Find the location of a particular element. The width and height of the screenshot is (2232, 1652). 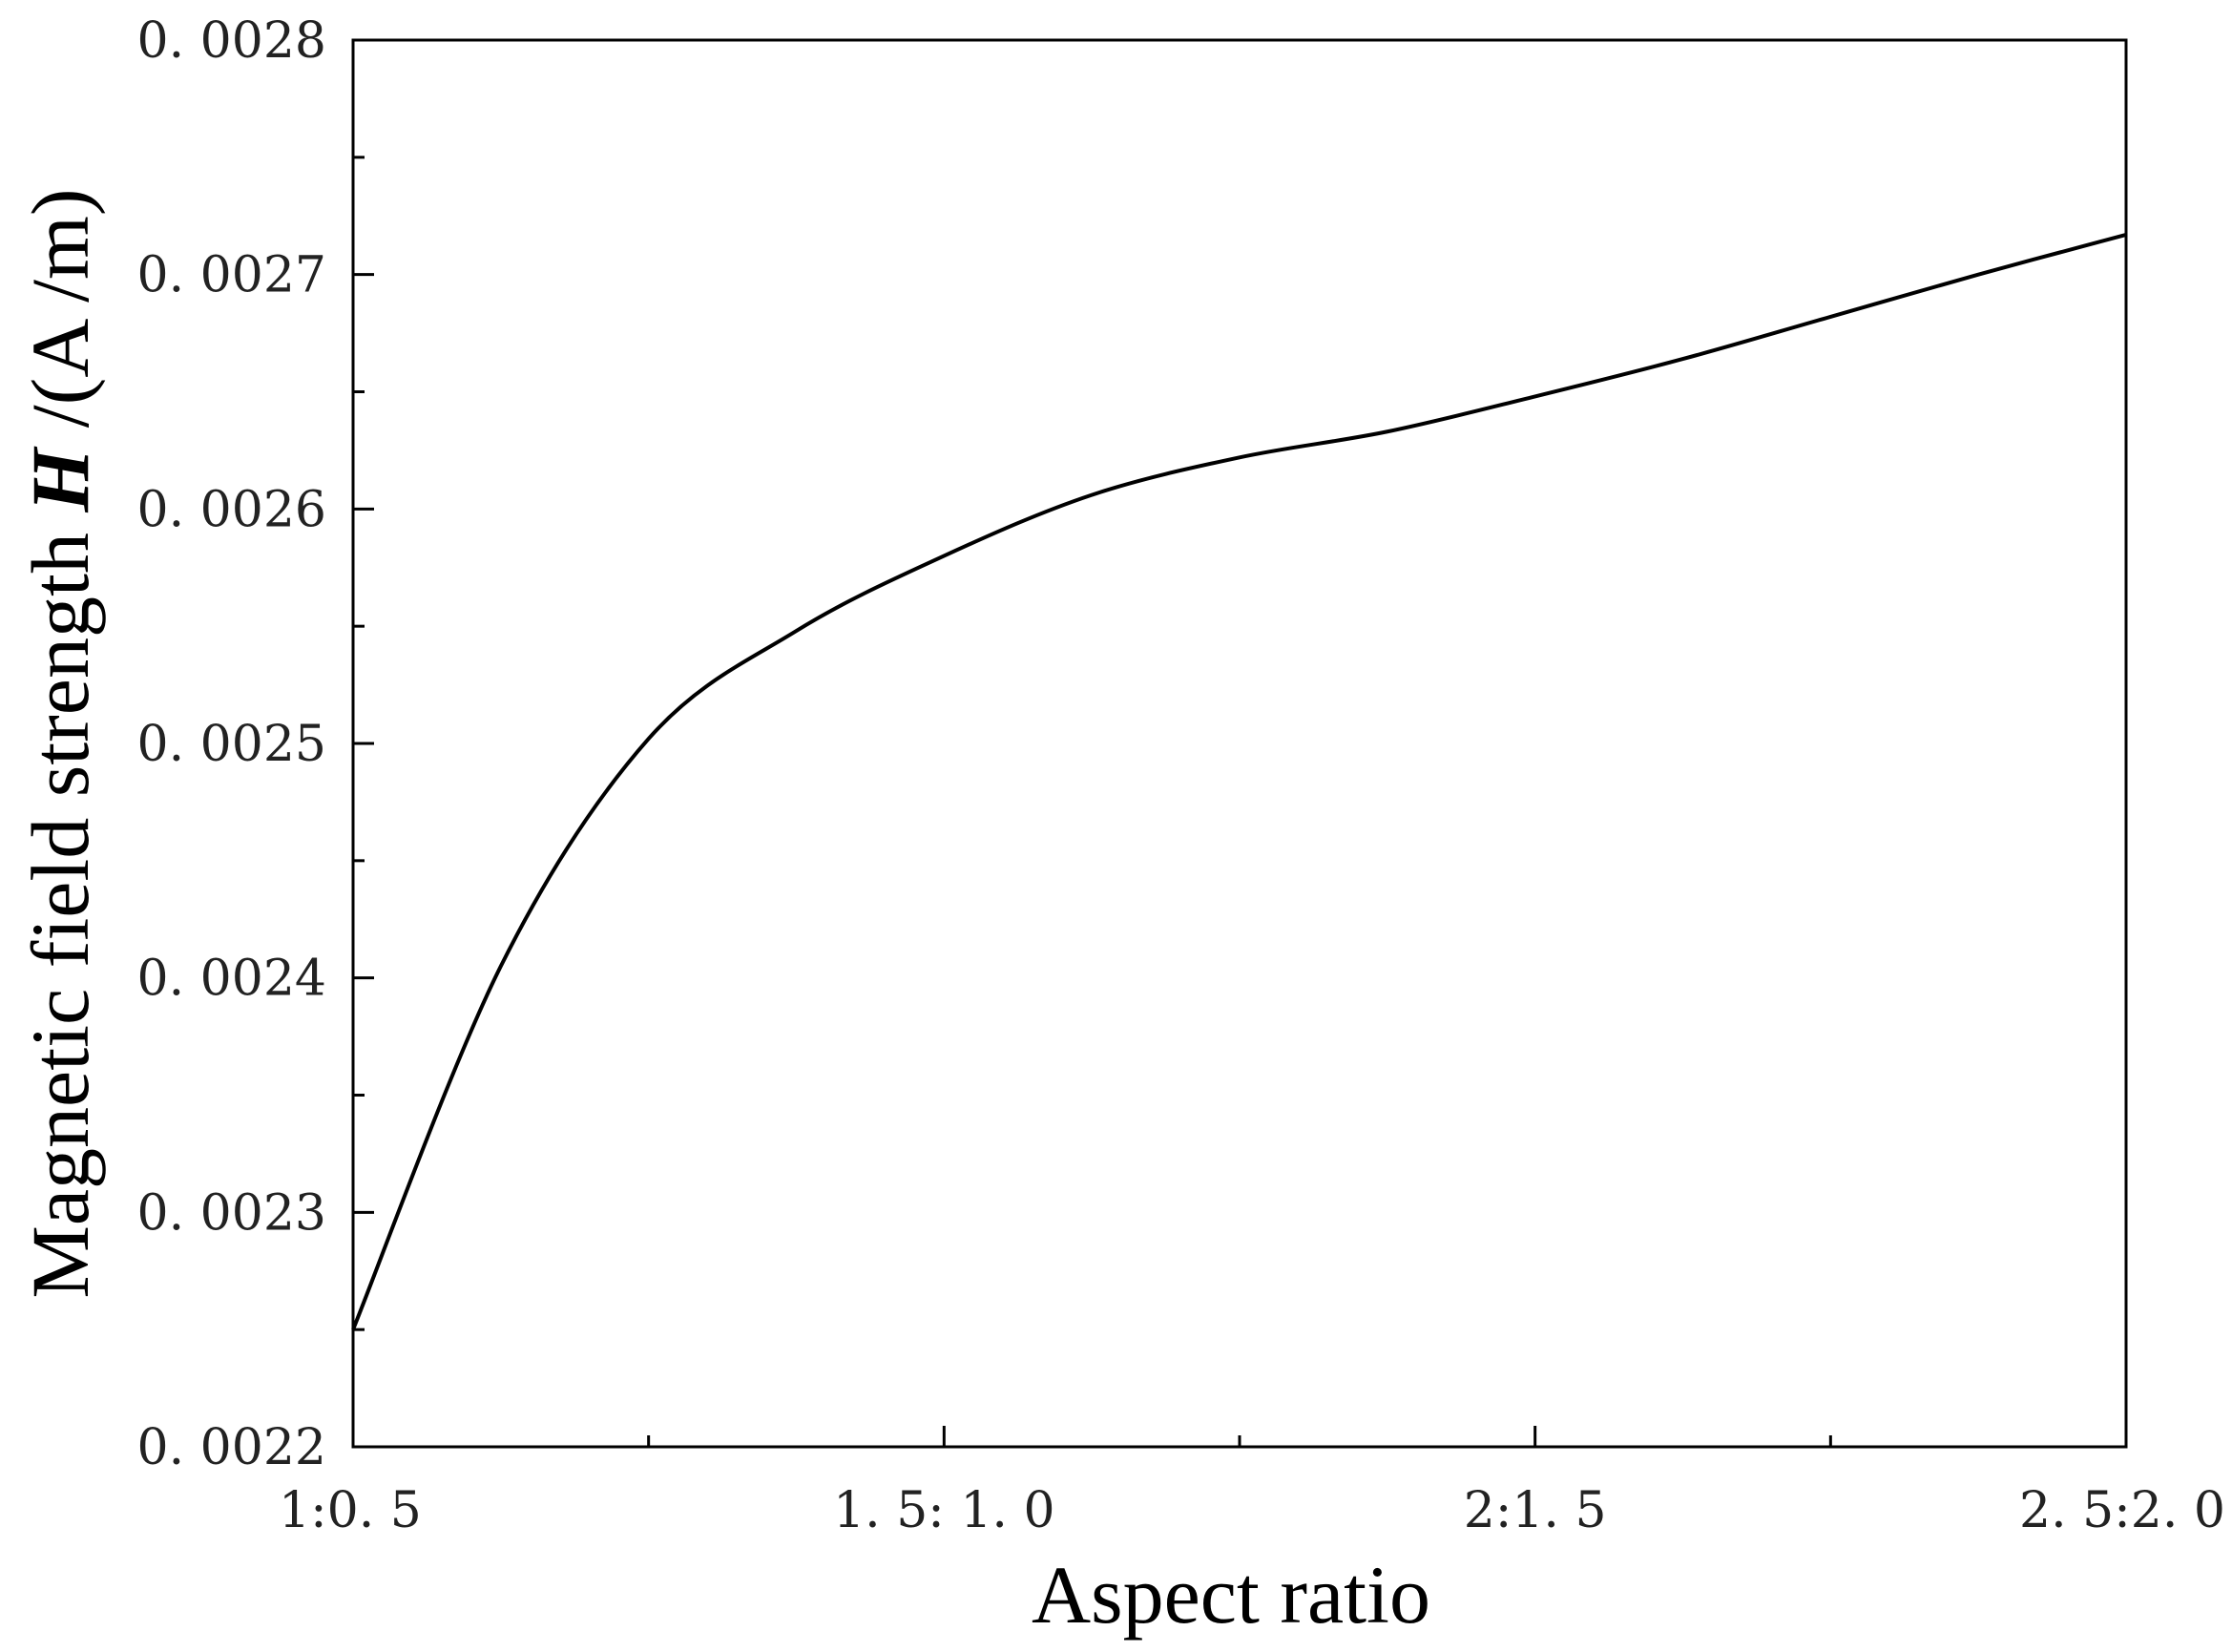

x-tick-label: 2. 5:2. 0 is located at coordinates (2122, 1510).